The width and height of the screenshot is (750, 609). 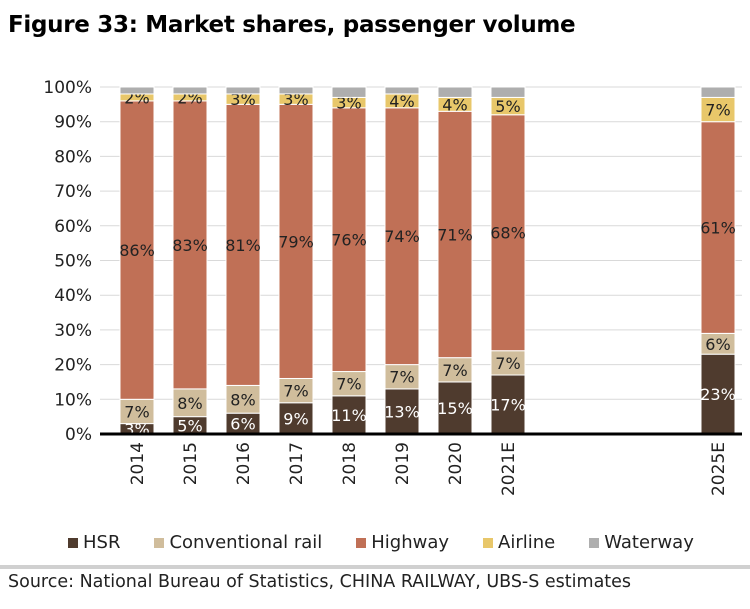 What do you see at coordinates (102, 542) in the screenshot?
I see `legend-label: HSR` at bounding box center [102, 542].